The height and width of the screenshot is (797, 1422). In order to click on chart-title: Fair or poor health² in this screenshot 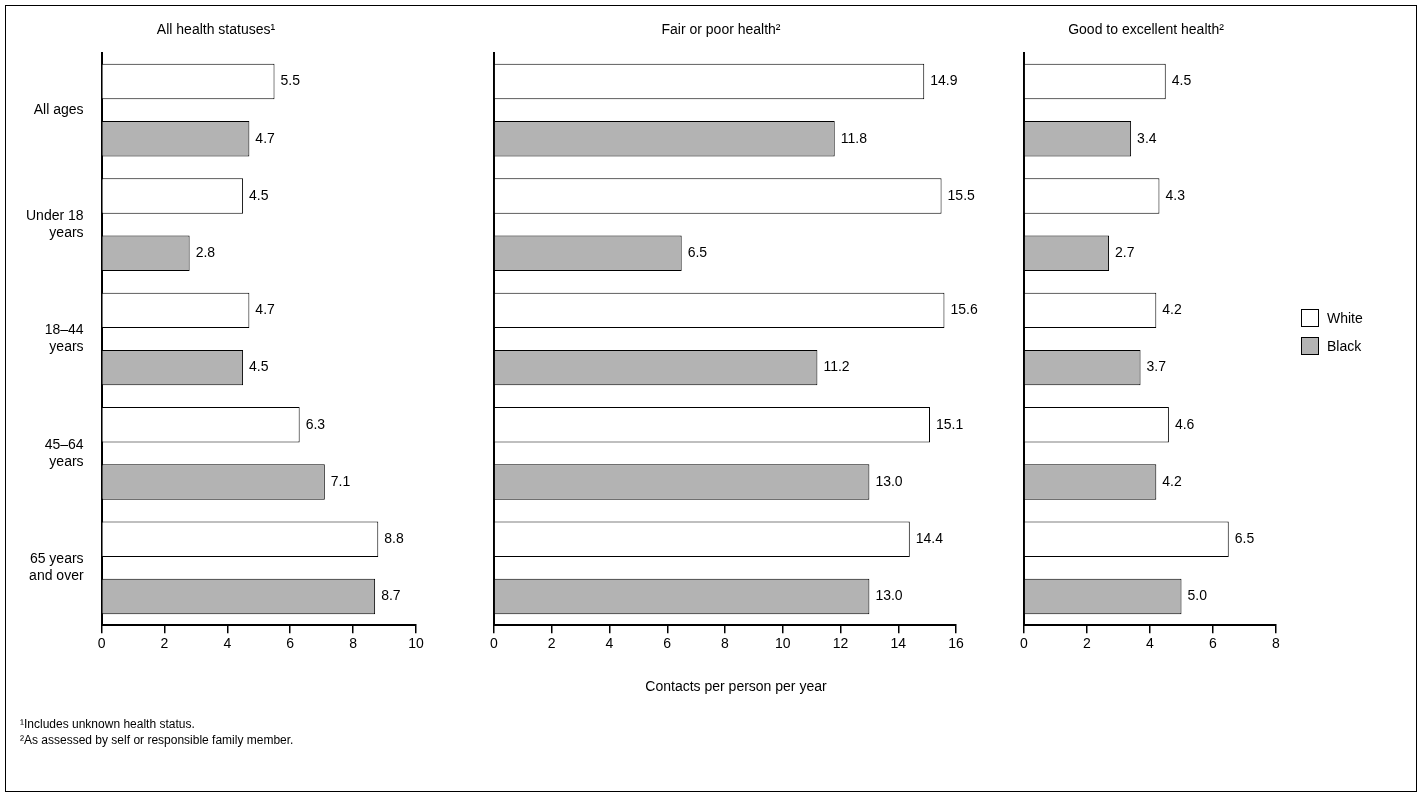, I will do `click(721, 29)`.